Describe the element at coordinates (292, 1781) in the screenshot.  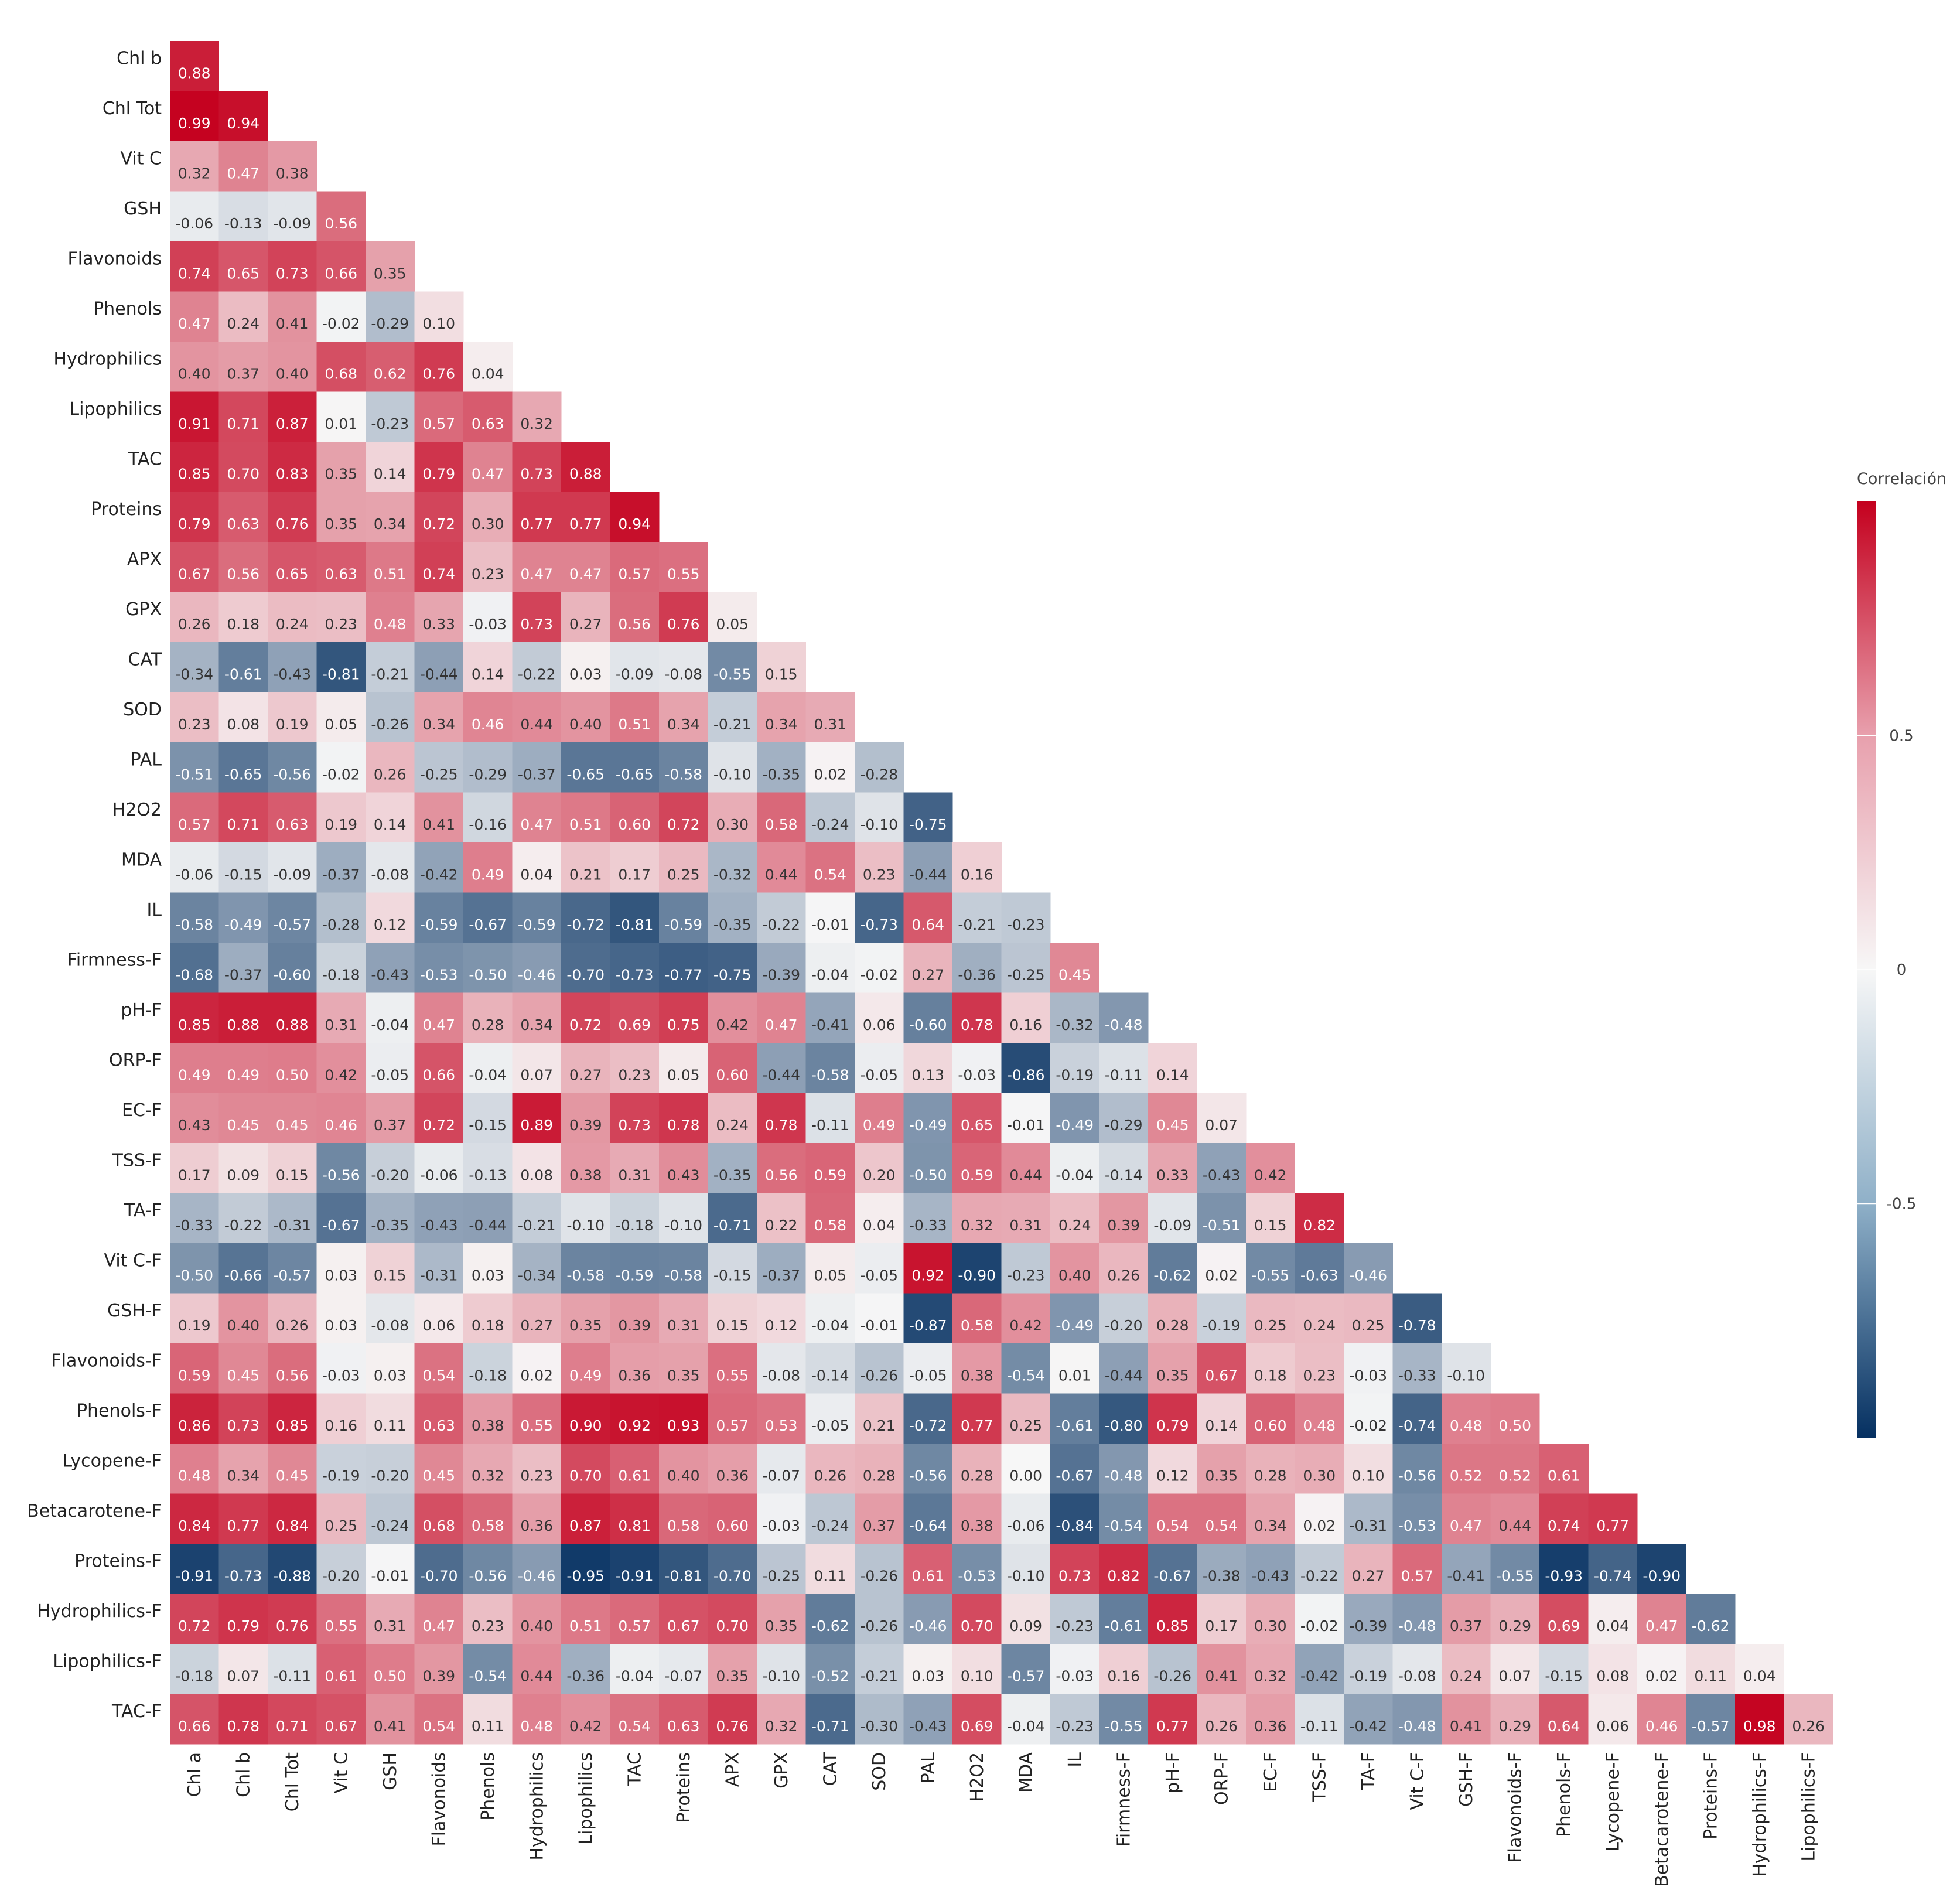
I see `x-label-chl-tot: Chl Tot` at that location.